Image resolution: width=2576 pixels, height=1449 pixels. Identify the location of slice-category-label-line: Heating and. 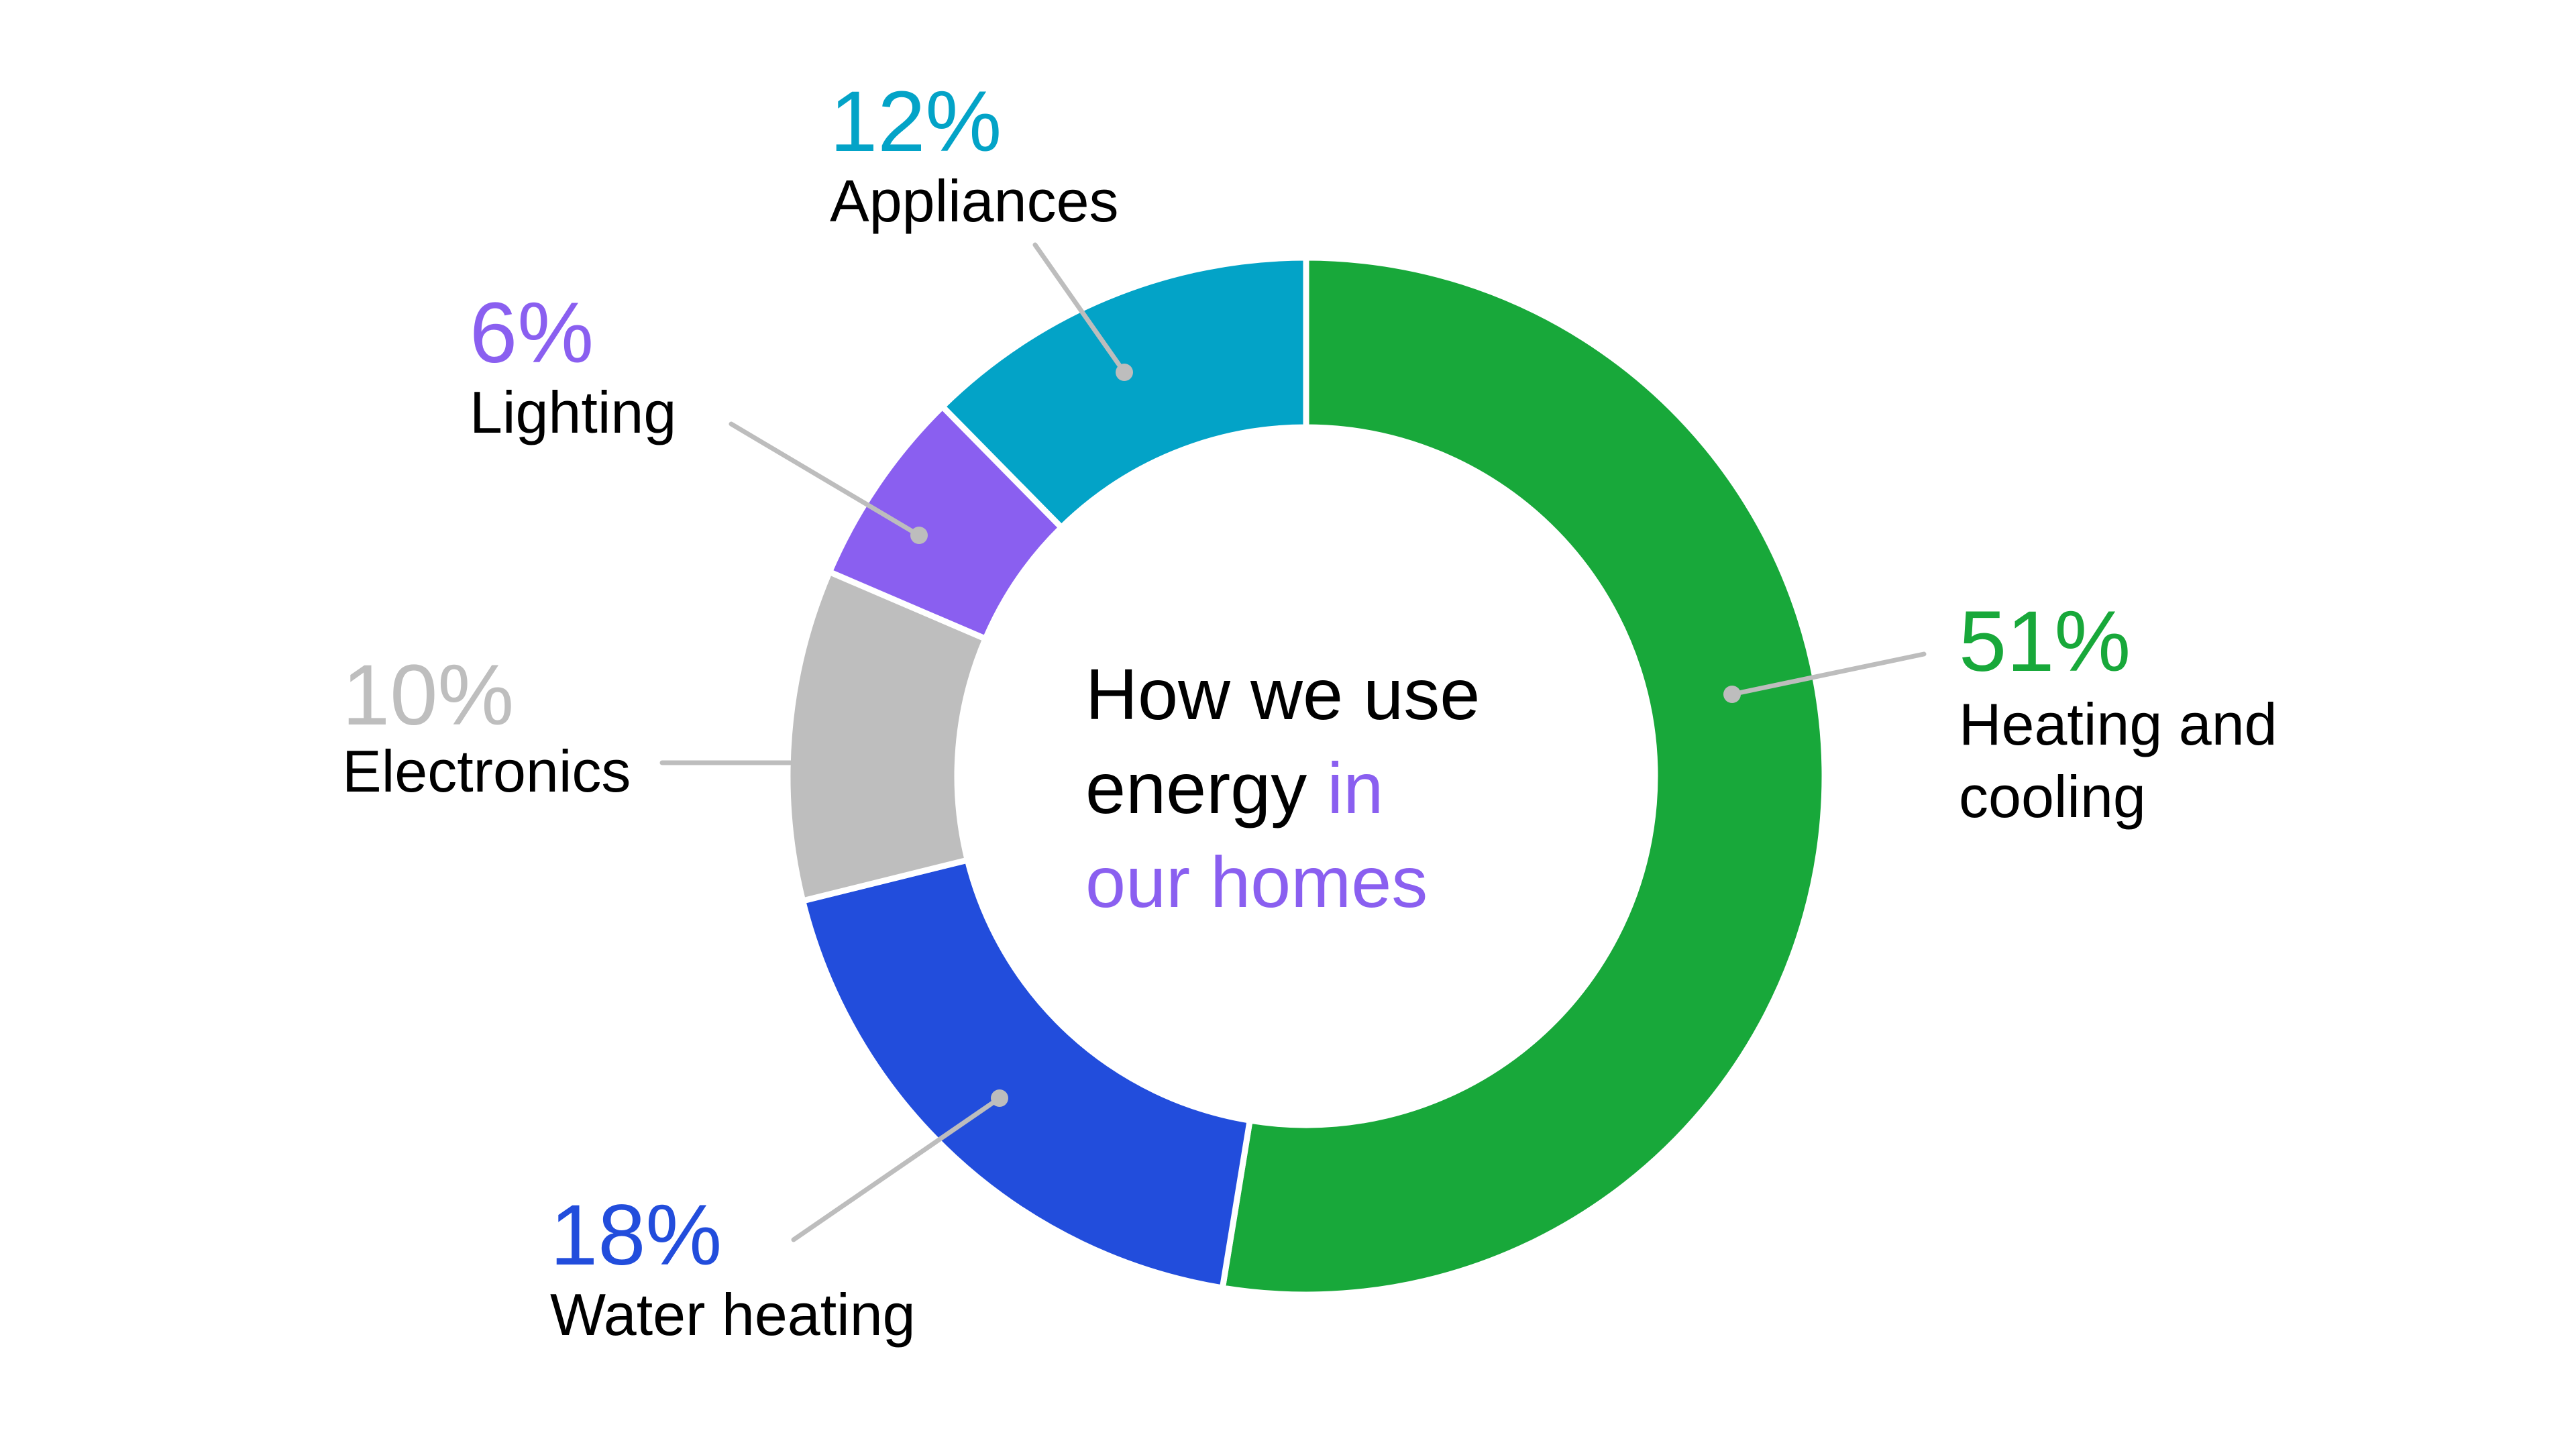
(2118, 724).